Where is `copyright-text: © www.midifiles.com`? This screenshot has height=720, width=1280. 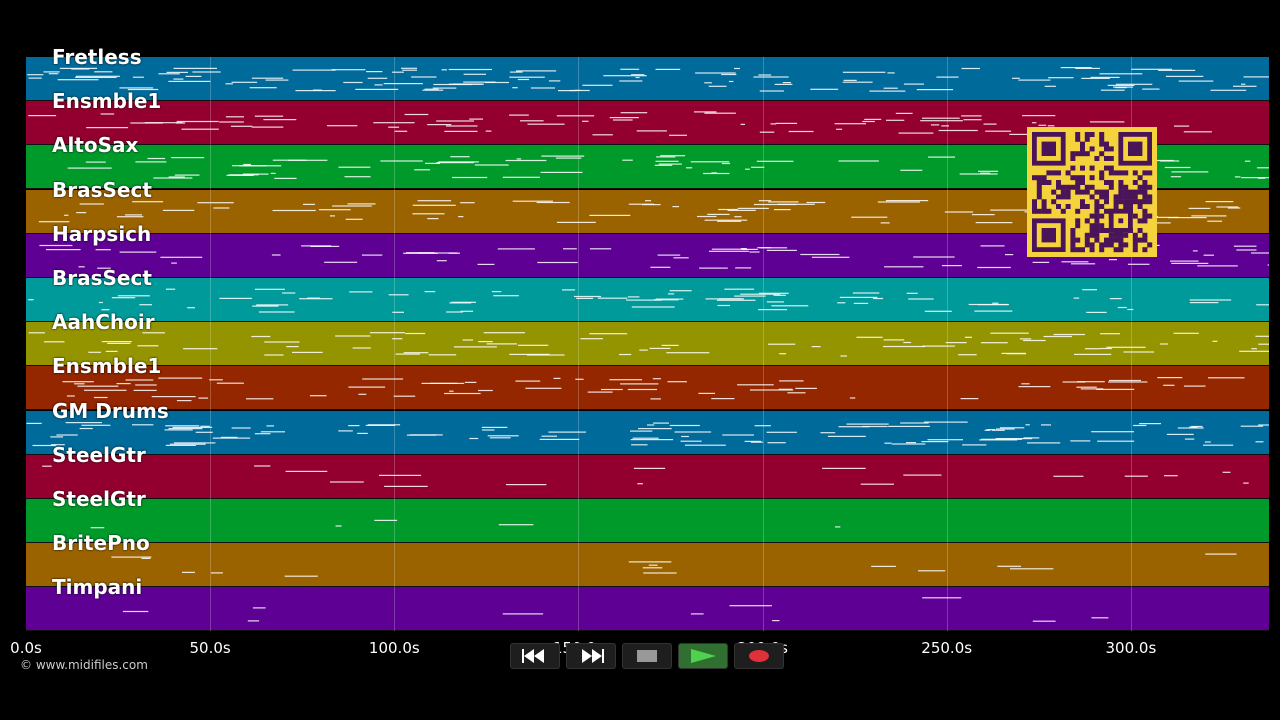
copyright-text: © www.midifiles.com is located at coordinates (84, 665).